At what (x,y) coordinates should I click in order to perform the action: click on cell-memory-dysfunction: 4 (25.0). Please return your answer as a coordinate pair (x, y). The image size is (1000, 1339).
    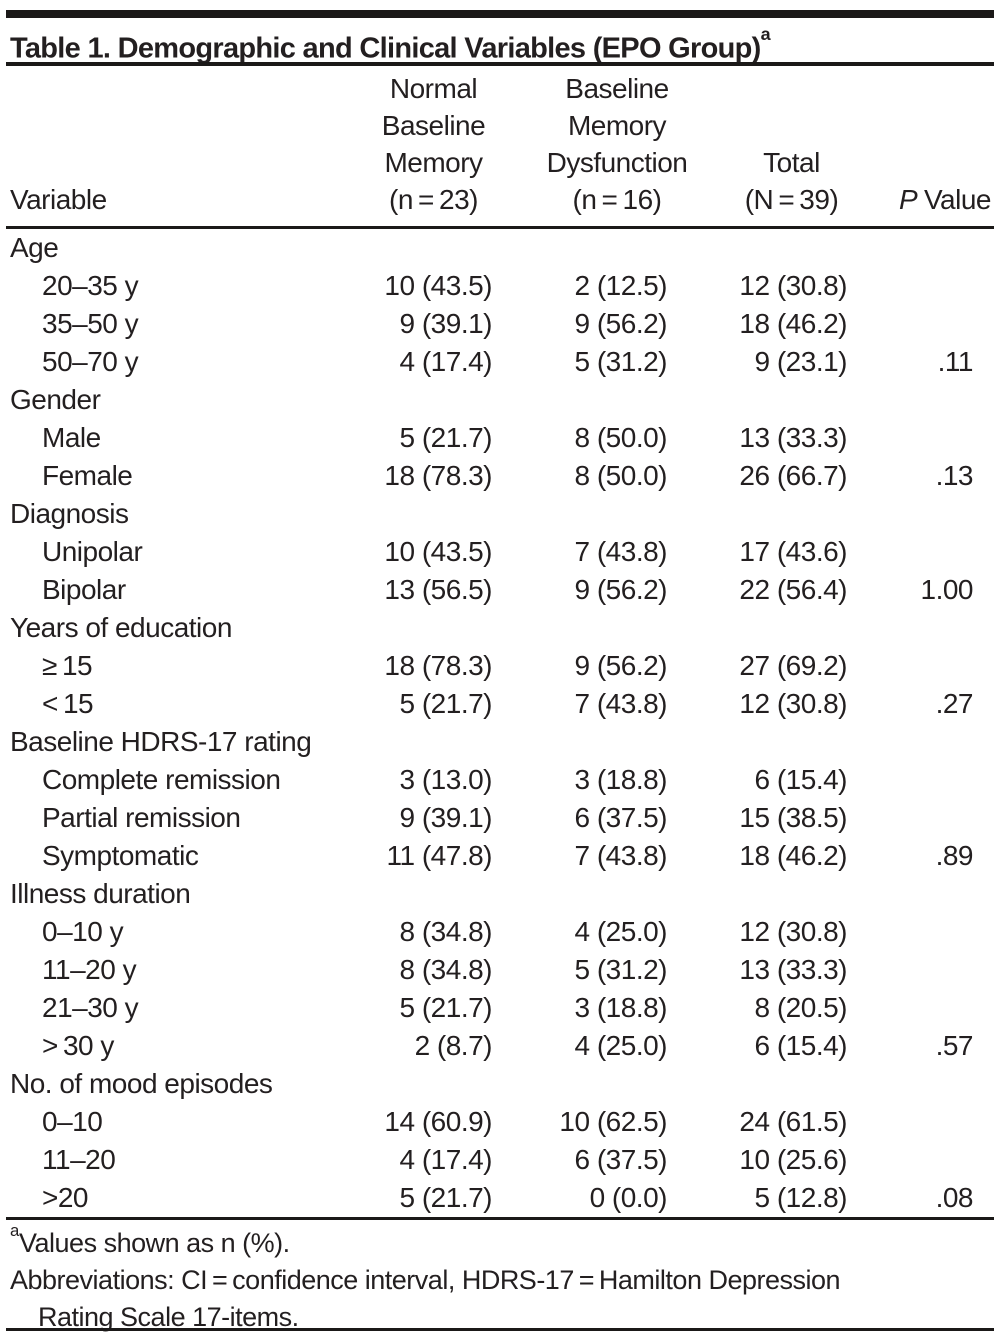
    Looking at the image, I should click on (621, 931).